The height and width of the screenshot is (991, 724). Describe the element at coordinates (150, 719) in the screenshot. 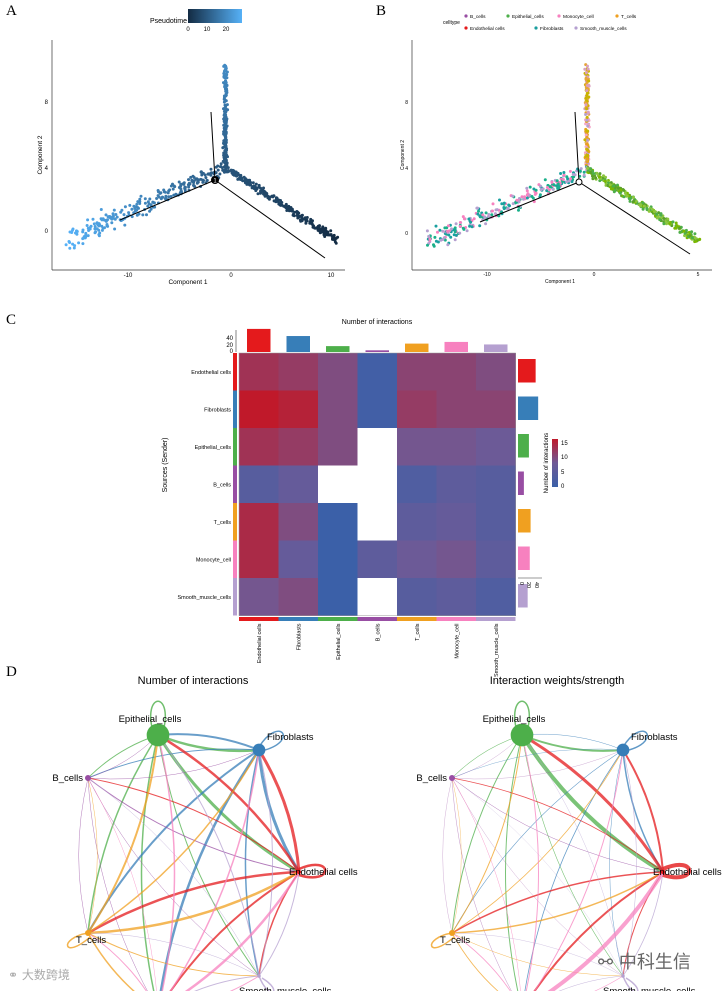

I see `node-label: Epithelial_cells` at that location.